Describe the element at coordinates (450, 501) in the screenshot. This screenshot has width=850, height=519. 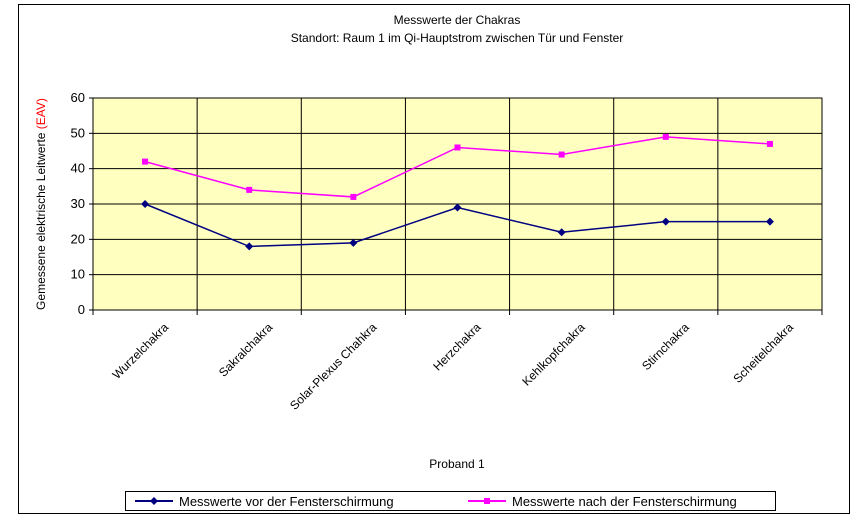
I see `legend` at that location.